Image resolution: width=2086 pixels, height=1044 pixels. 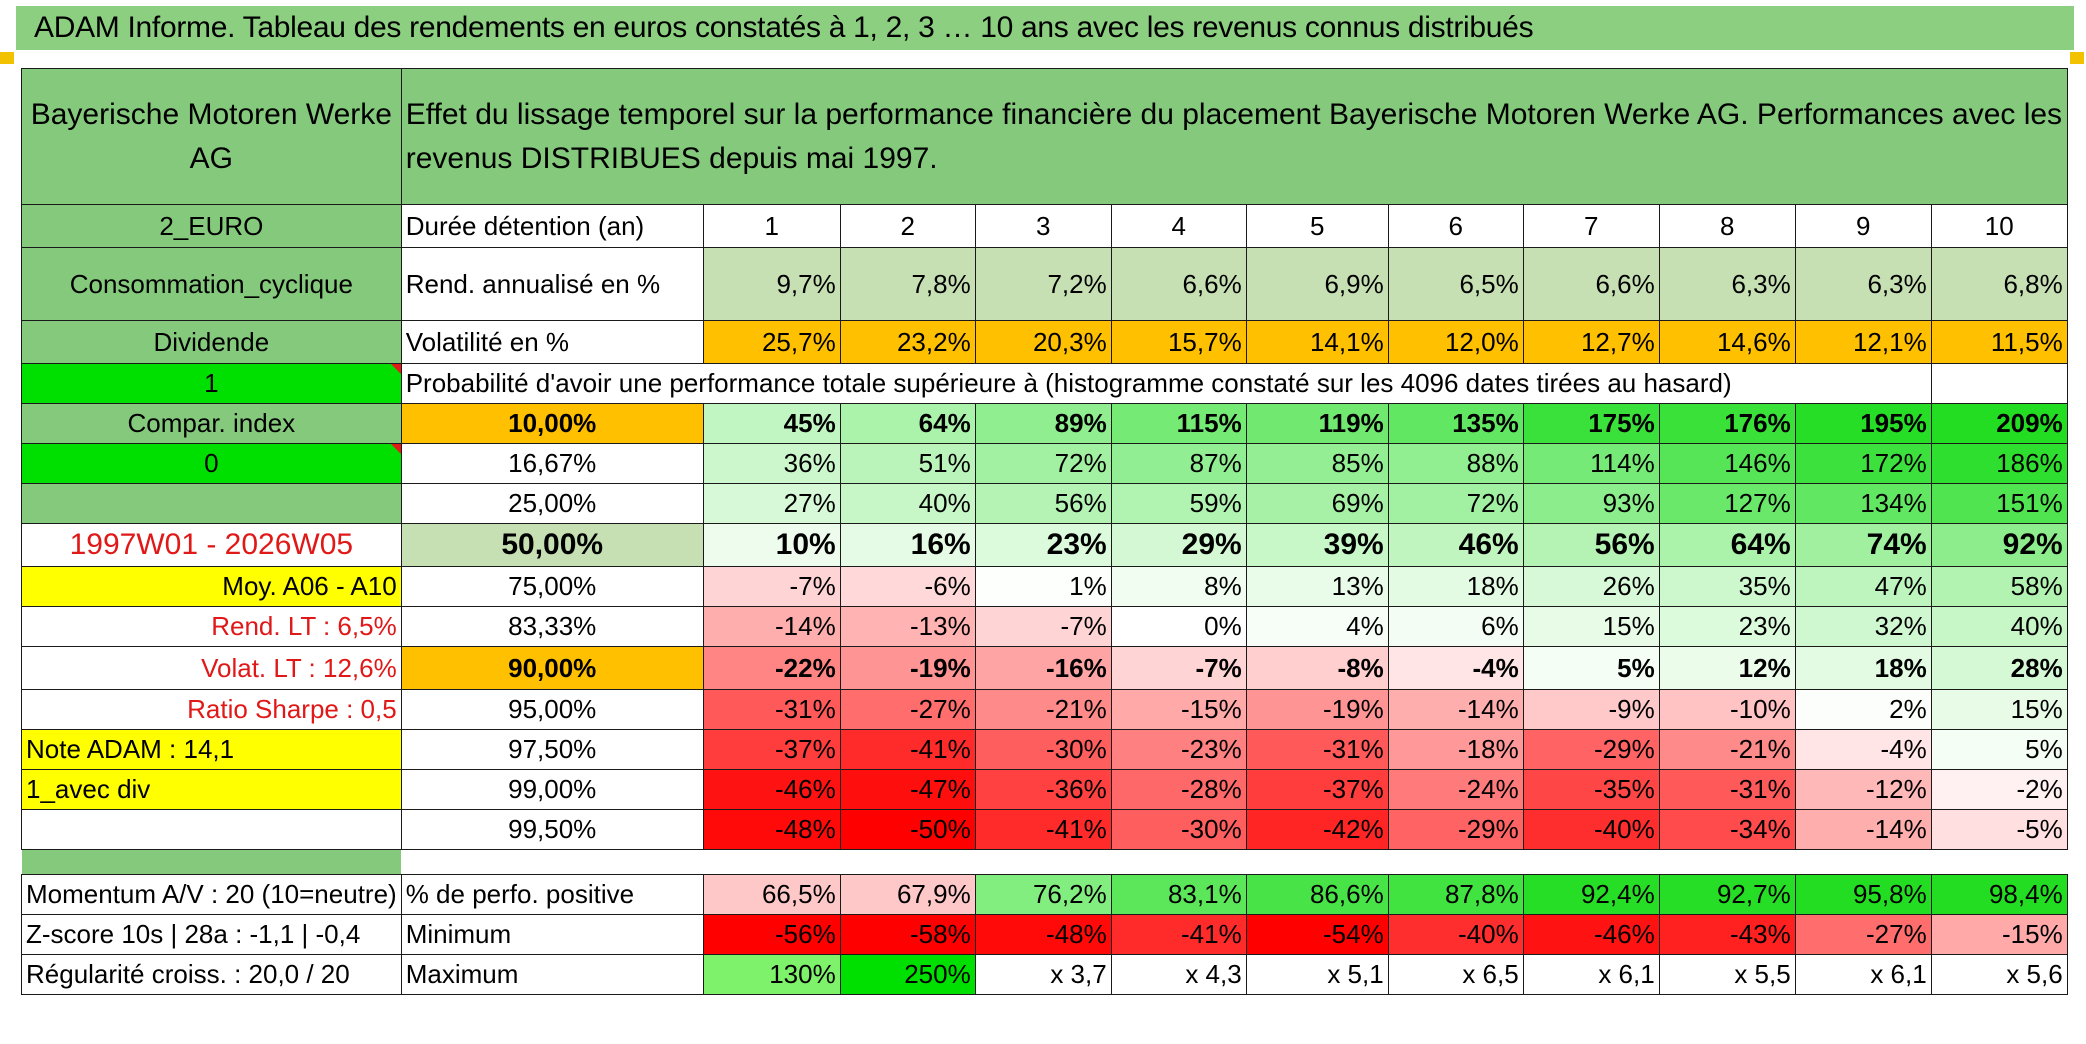 I want to click on maximum-label: Maximum, so click(x=552, y=974).